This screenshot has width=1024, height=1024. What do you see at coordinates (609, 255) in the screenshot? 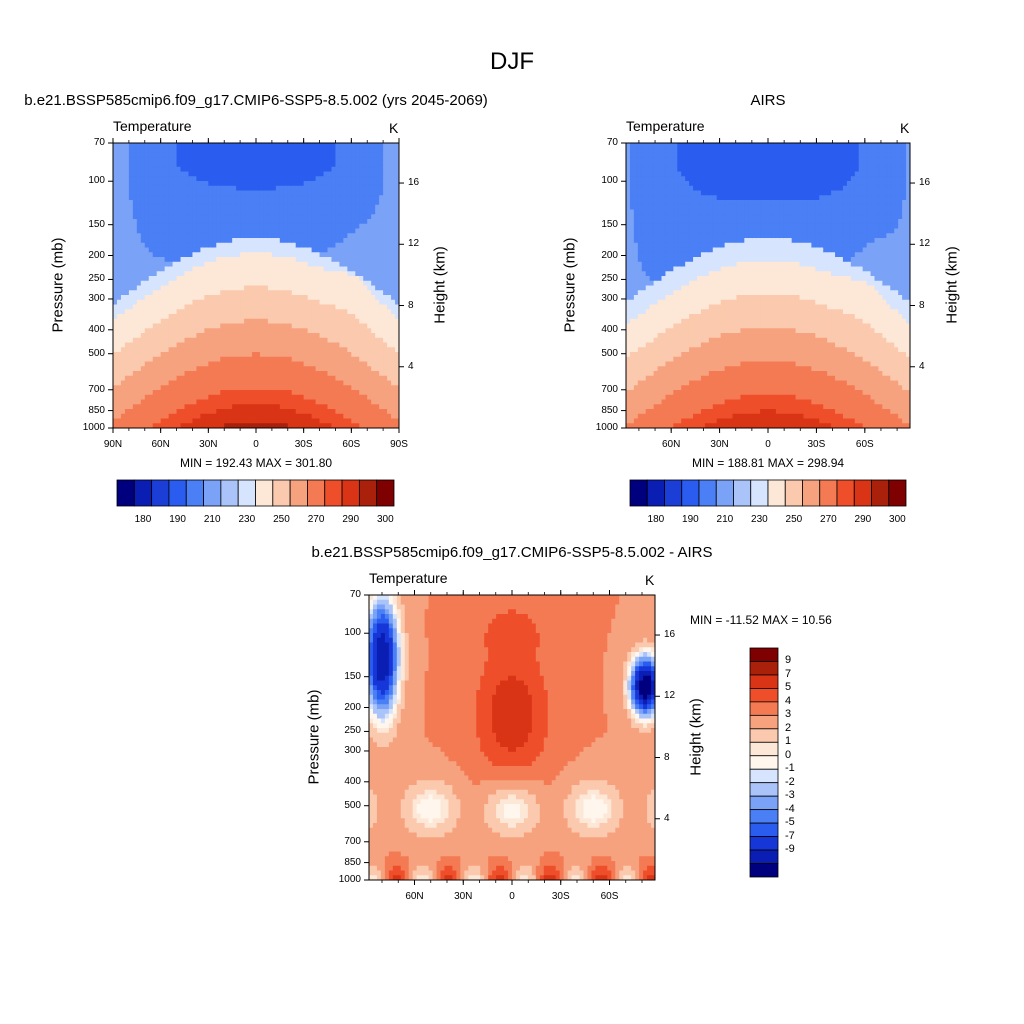
I see `obs-ytick-label: 200` at bounding box center [609, 255].